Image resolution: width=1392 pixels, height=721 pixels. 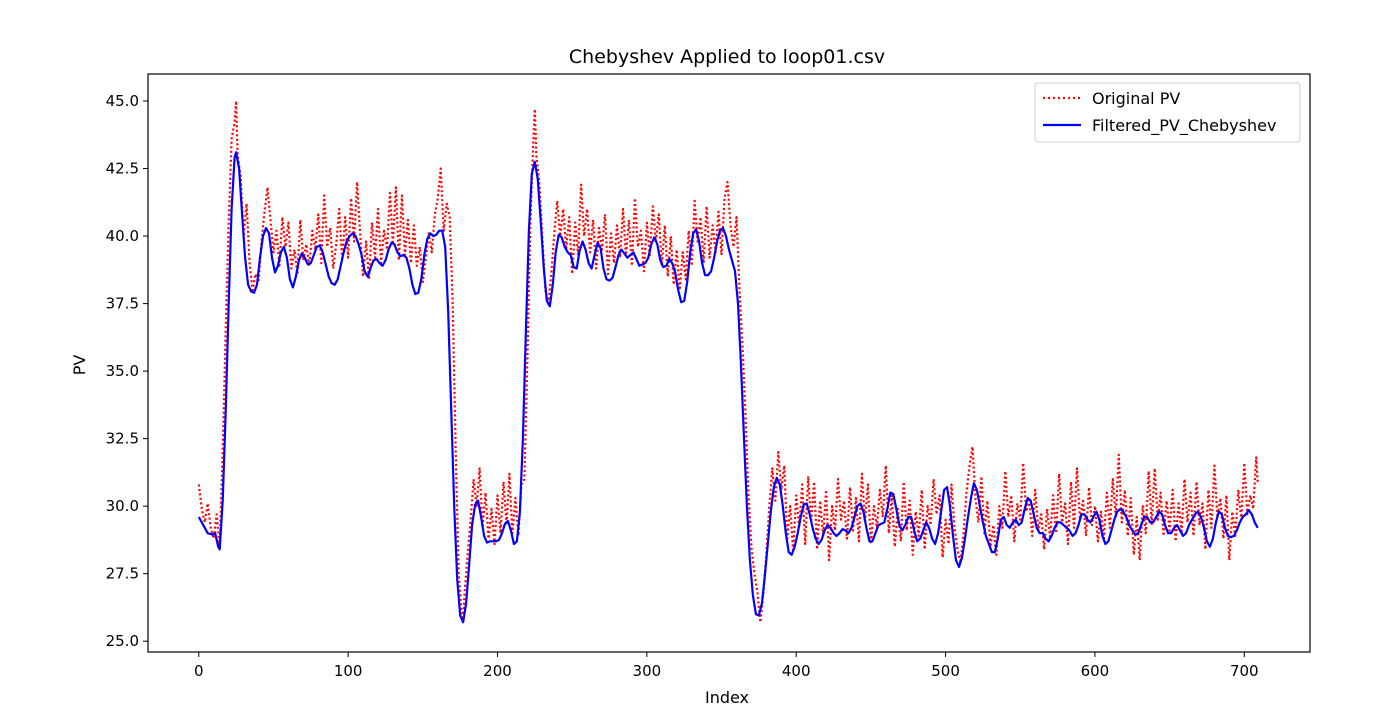 I want to click on x-tick-label: 100, so click(x=348, y=671).